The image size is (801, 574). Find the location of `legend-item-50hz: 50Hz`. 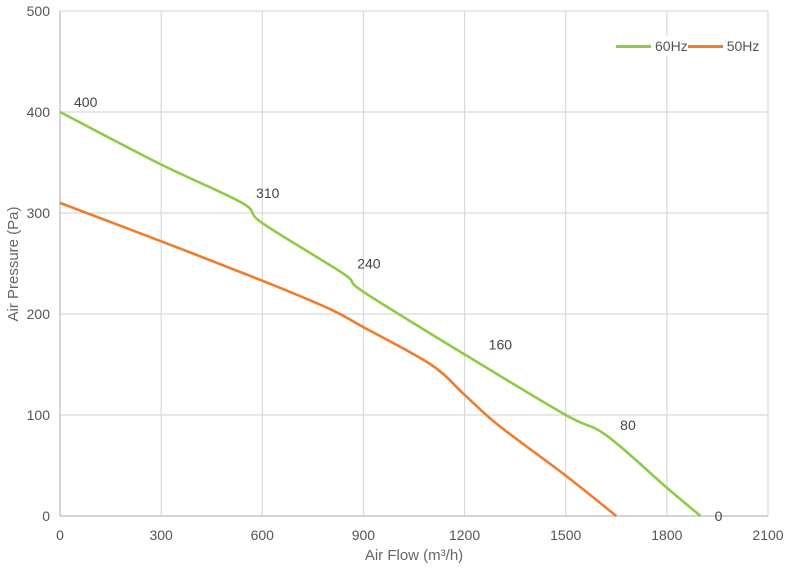

legend-item-50hz: 50Hz is located at coordinates (723, 46).